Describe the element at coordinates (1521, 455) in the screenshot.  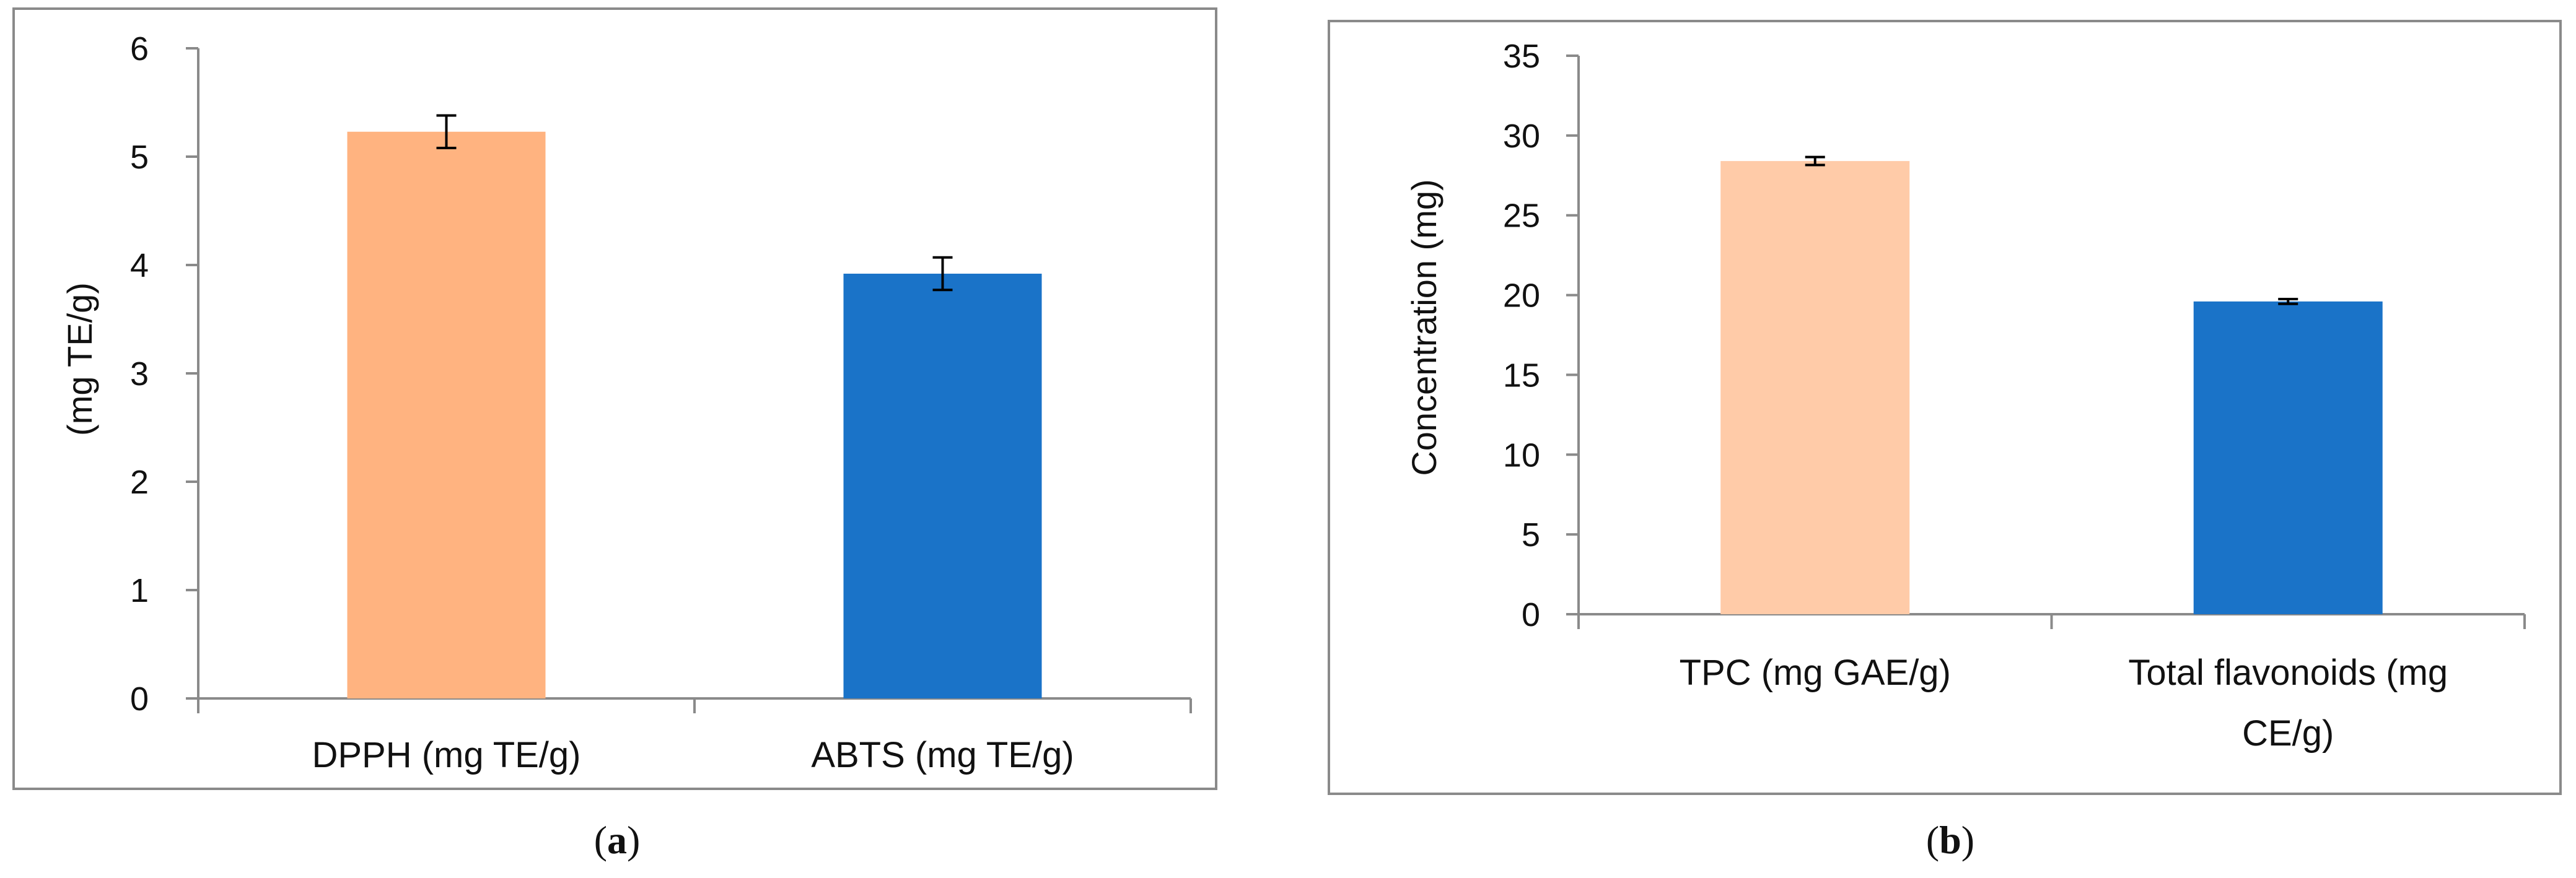
I see `y-tick-label-b: 10` at that location.